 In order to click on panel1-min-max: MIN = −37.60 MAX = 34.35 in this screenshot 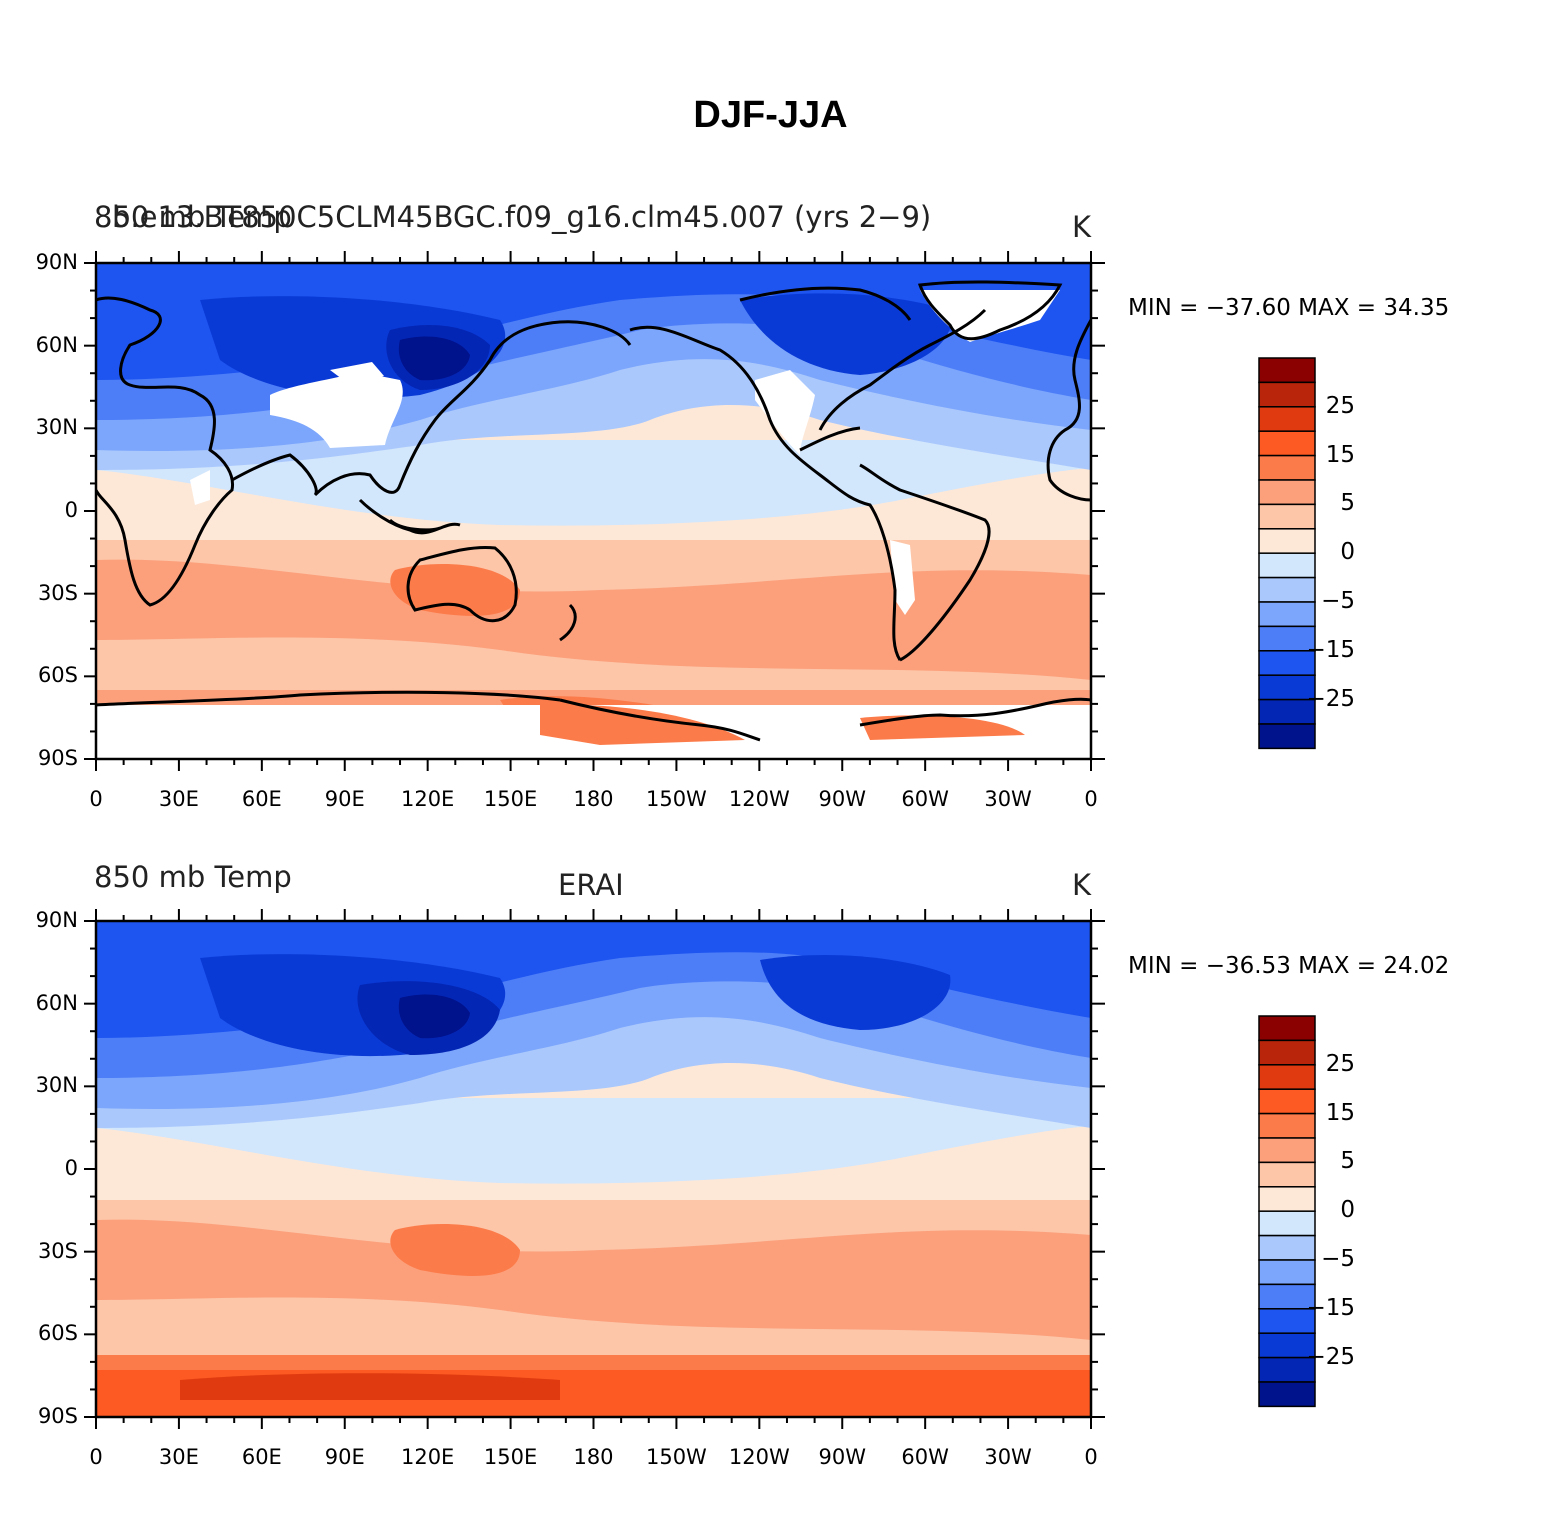, I will do `click(1289, 308)`.